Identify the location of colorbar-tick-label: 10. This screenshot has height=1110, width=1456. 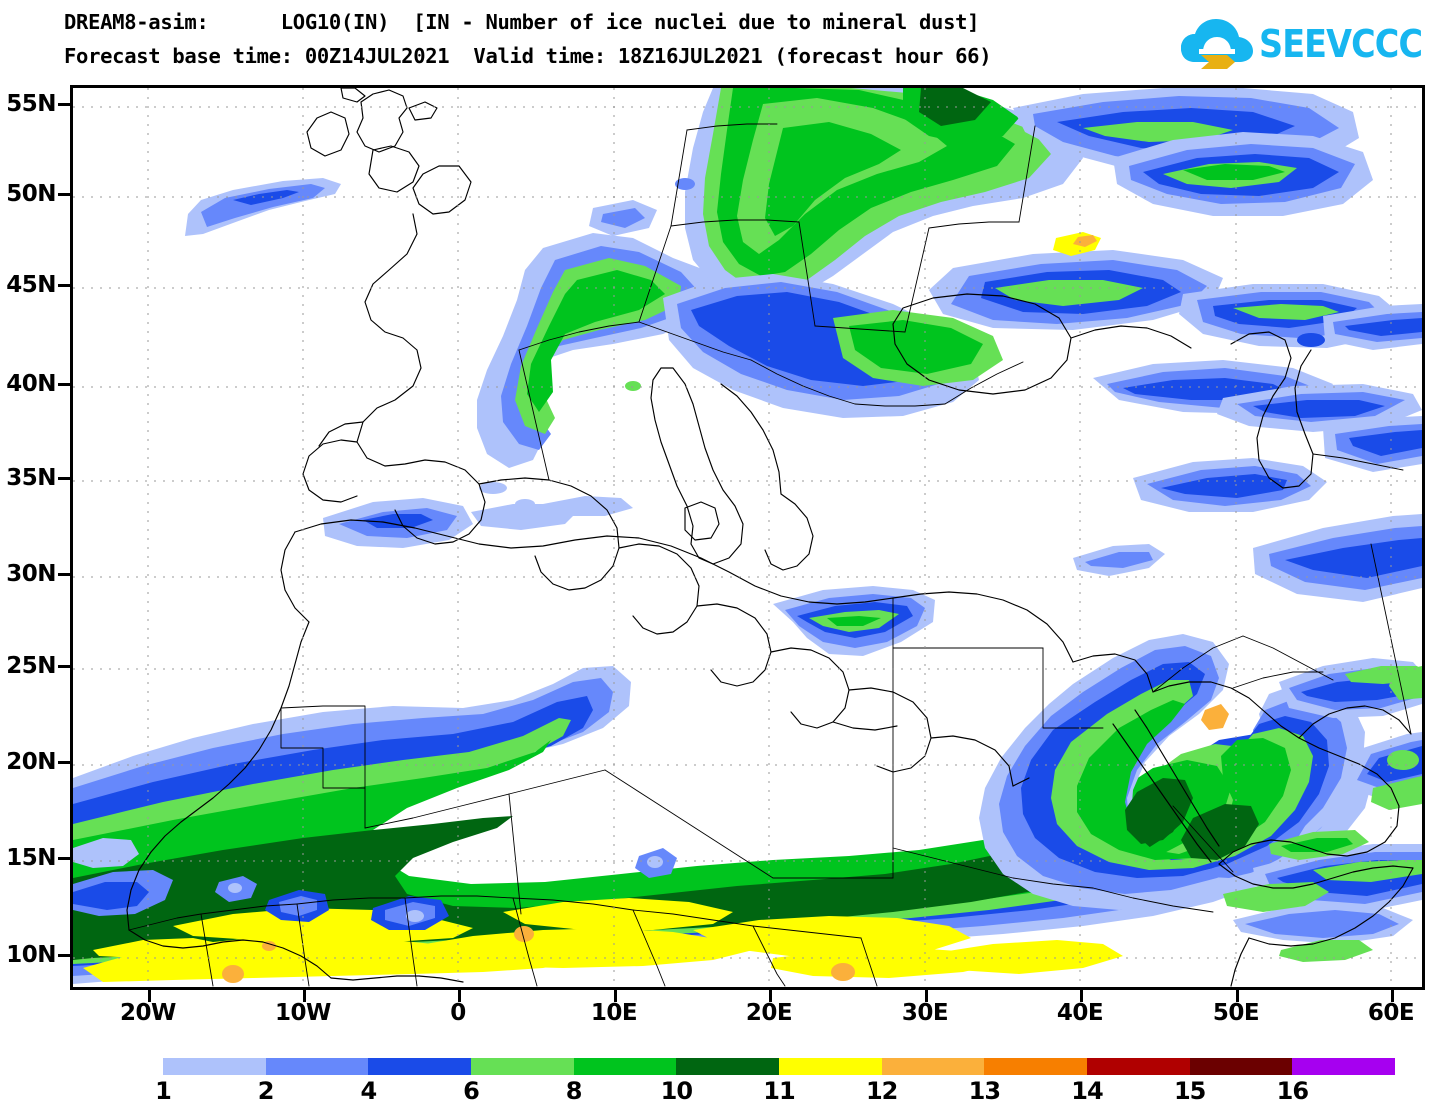
(676, 1091).